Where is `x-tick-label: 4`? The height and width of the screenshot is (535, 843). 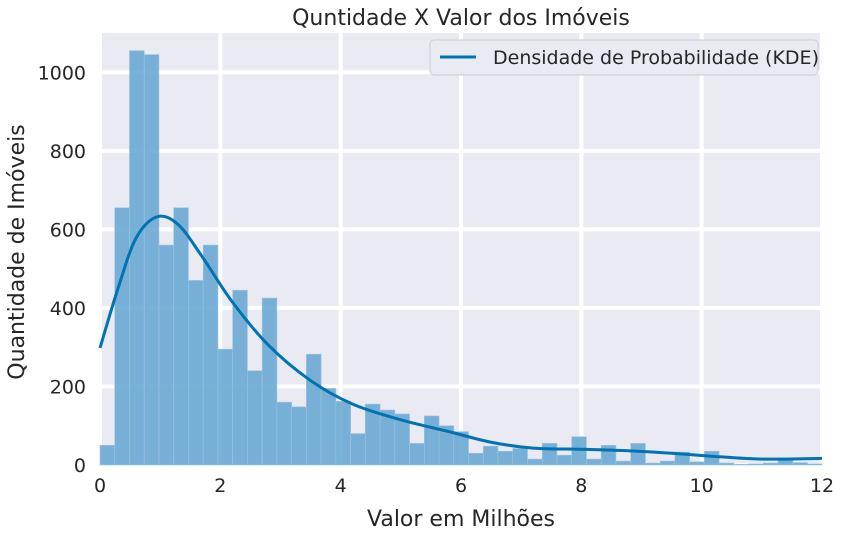
x-tick-label: 4 is located at coordinates (341, 486).